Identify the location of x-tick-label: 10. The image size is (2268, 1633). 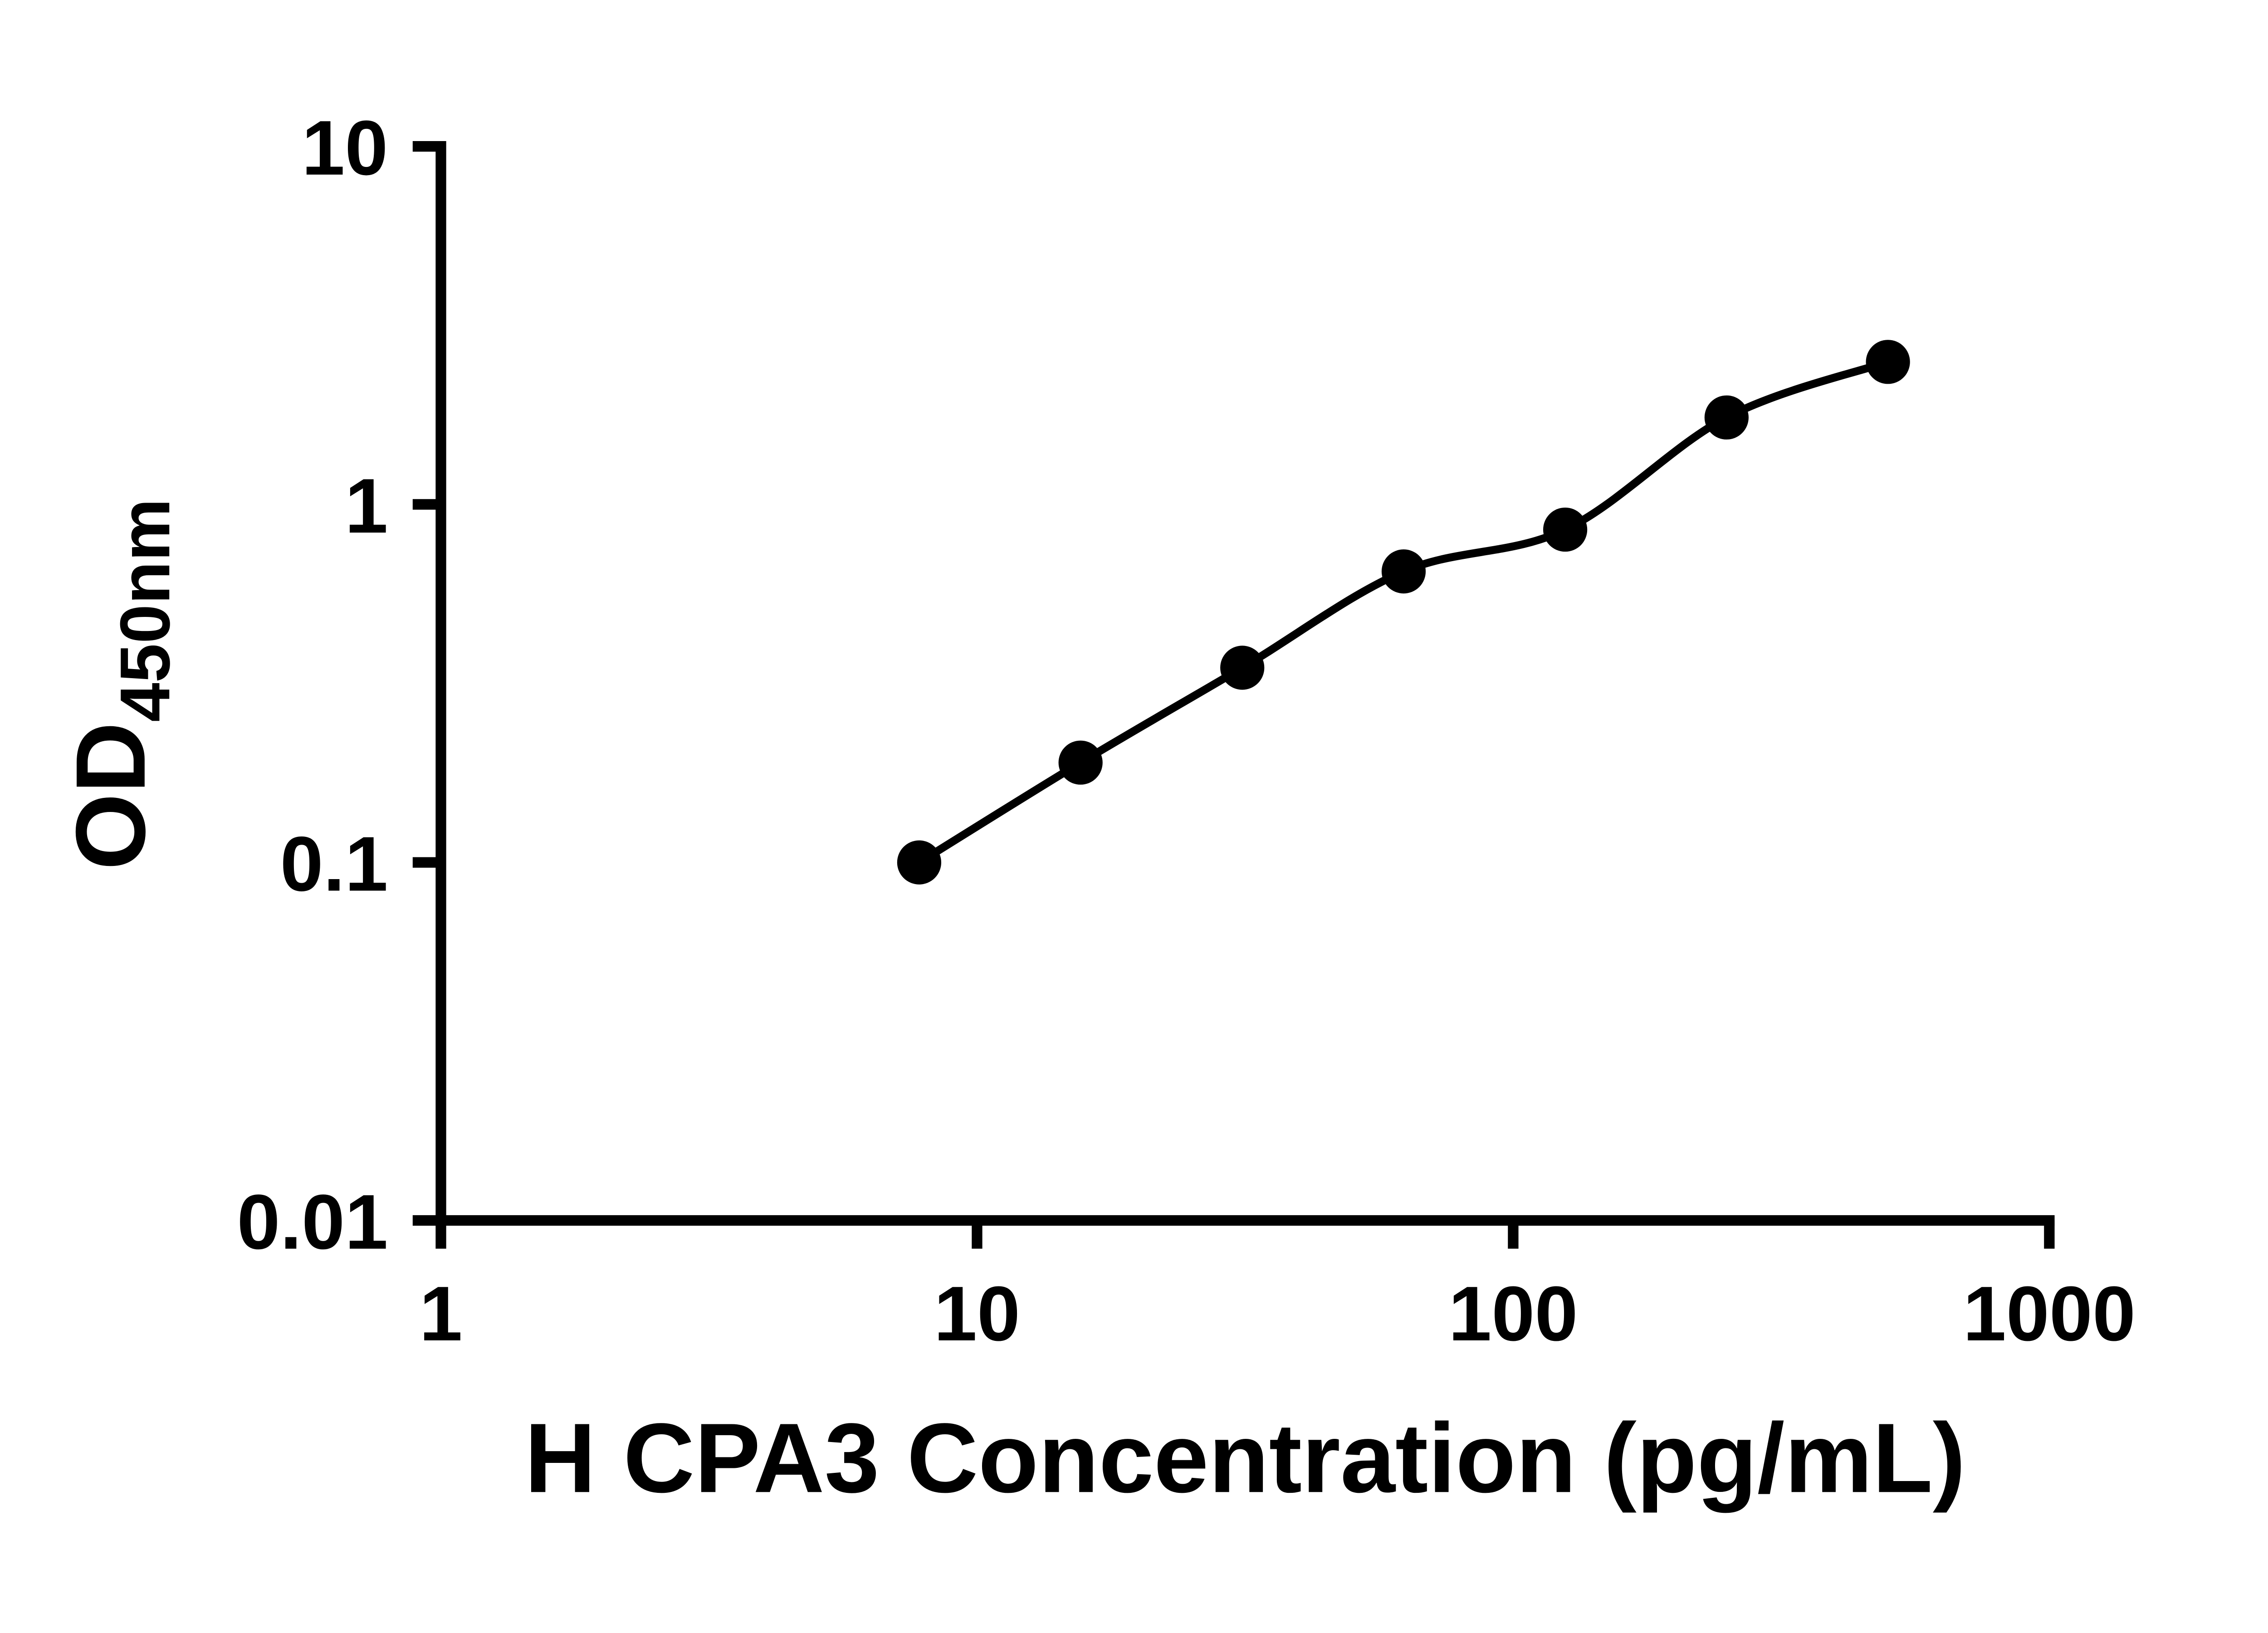
(977, 1314).